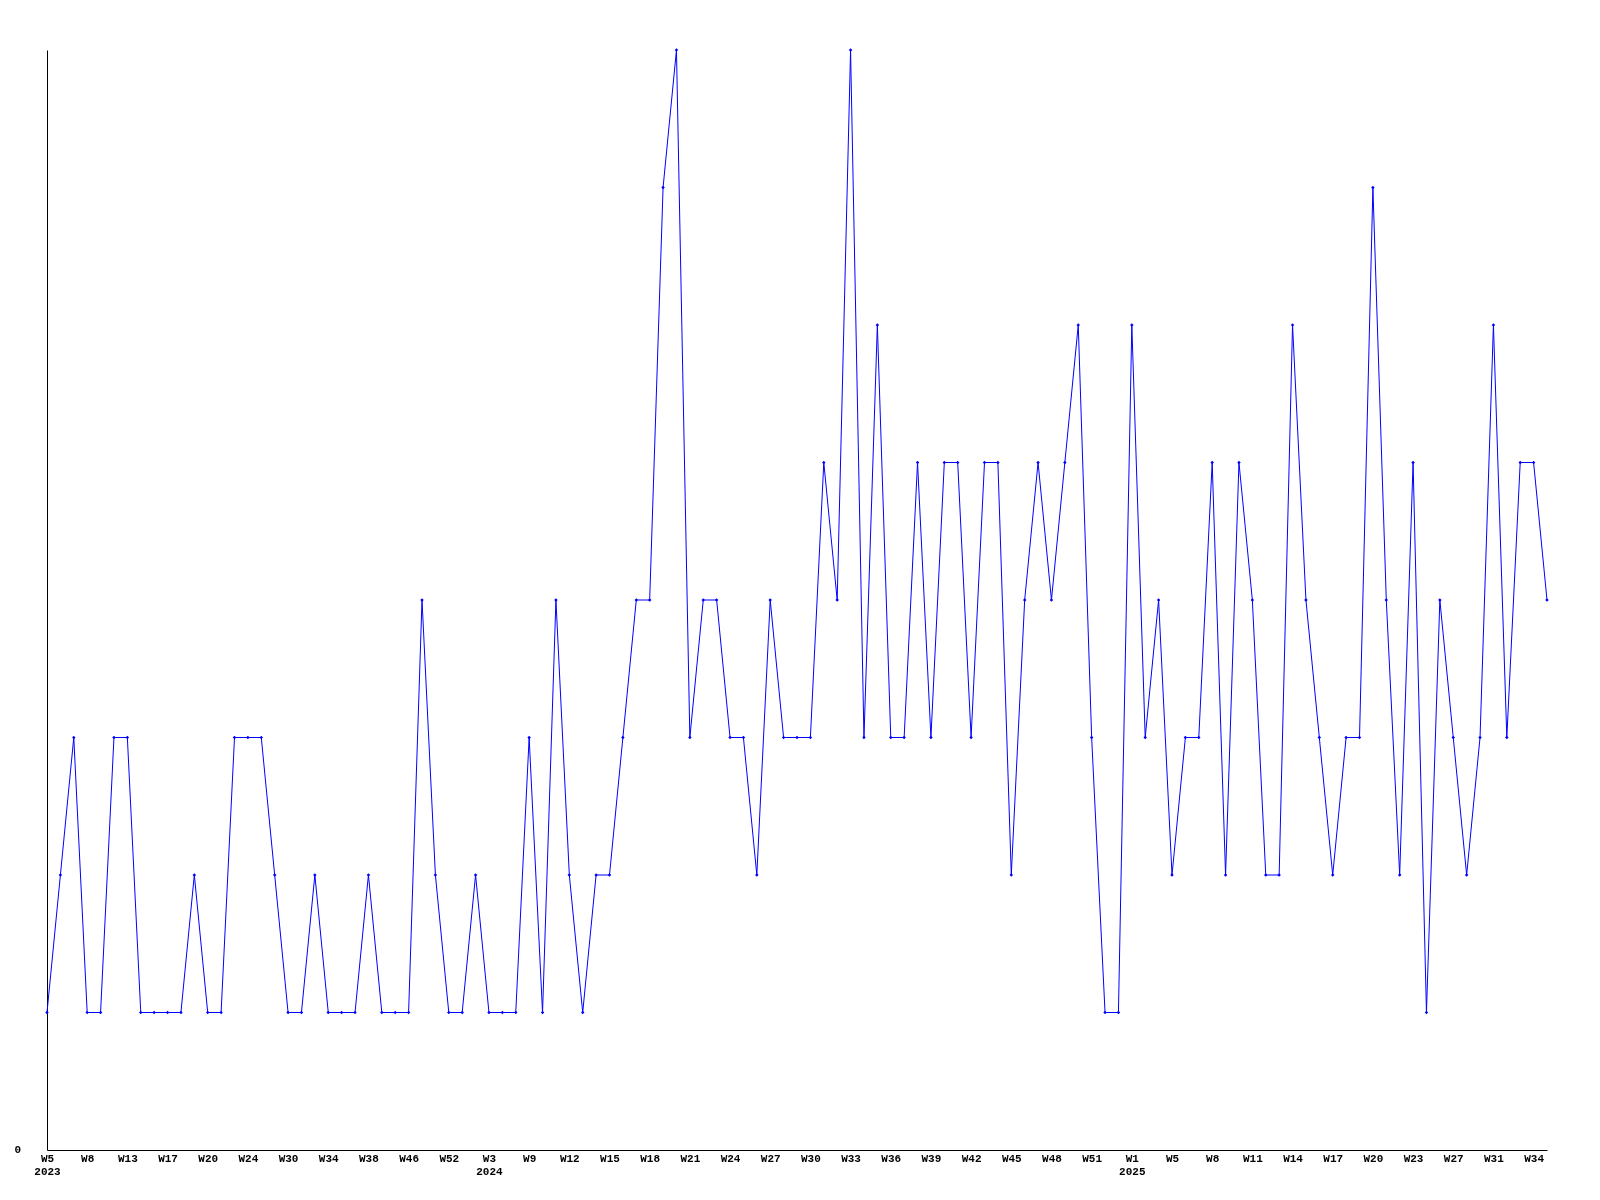  What do you see at coordinates (48, 1165) in the screenshot?
I see `x-tick-label: W5 2023` at bounding box center [48, 1165].